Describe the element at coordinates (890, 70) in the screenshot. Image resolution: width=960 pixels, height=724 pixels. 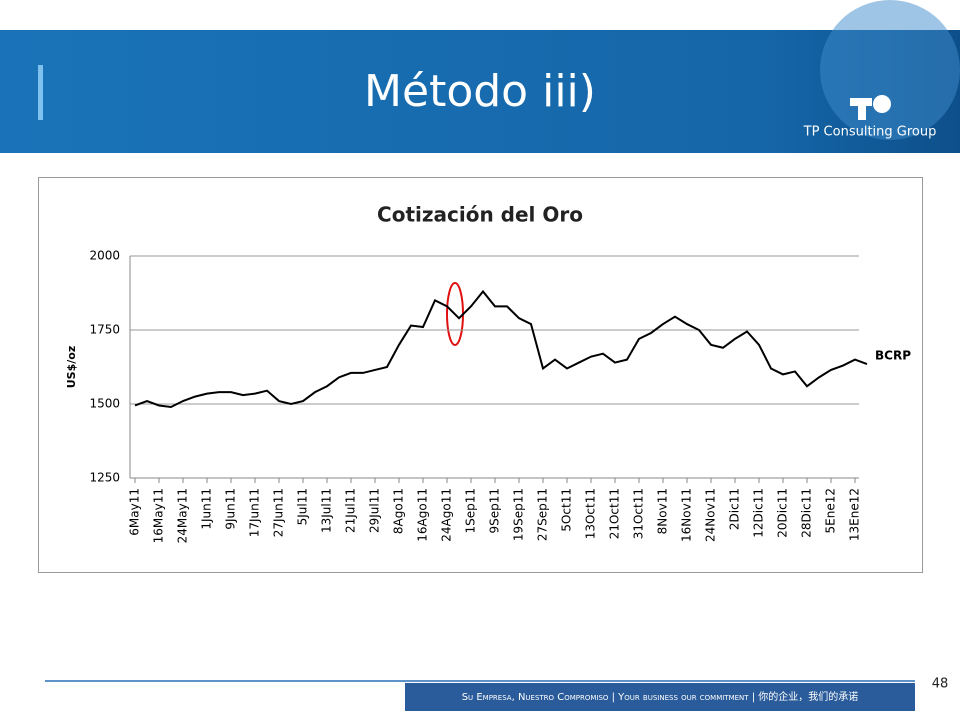
I see `globe` at that location.